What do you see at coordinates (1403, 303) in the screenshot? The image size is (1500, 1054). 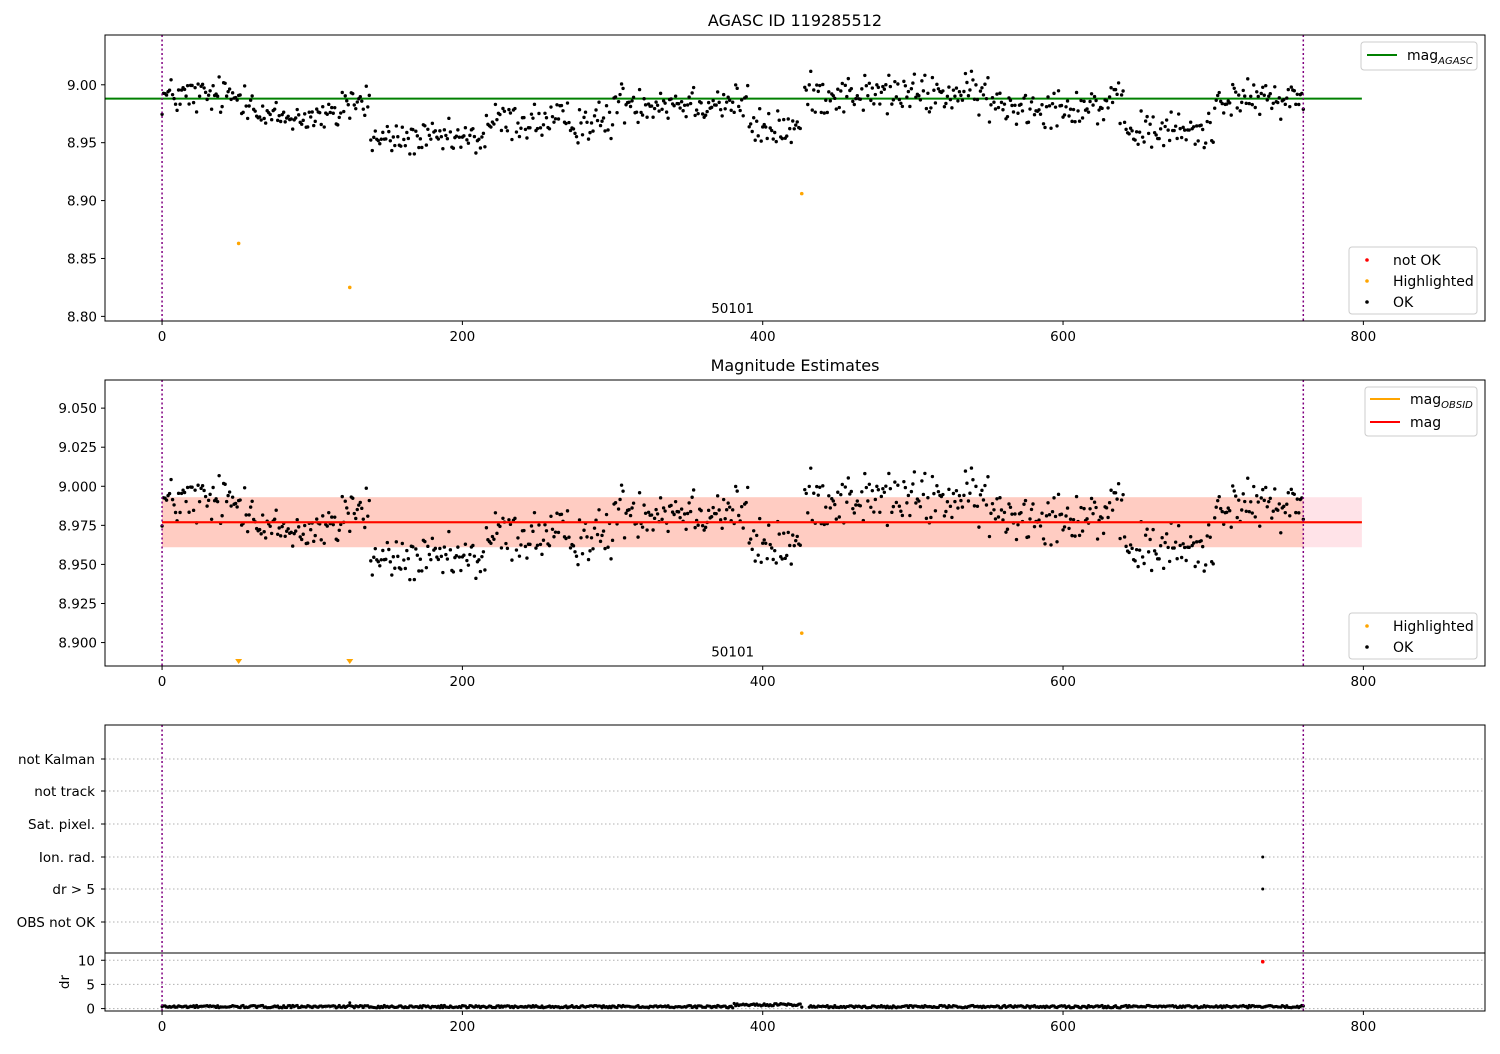 I see `legend-label: OK` at bounding box center [1403, 303].